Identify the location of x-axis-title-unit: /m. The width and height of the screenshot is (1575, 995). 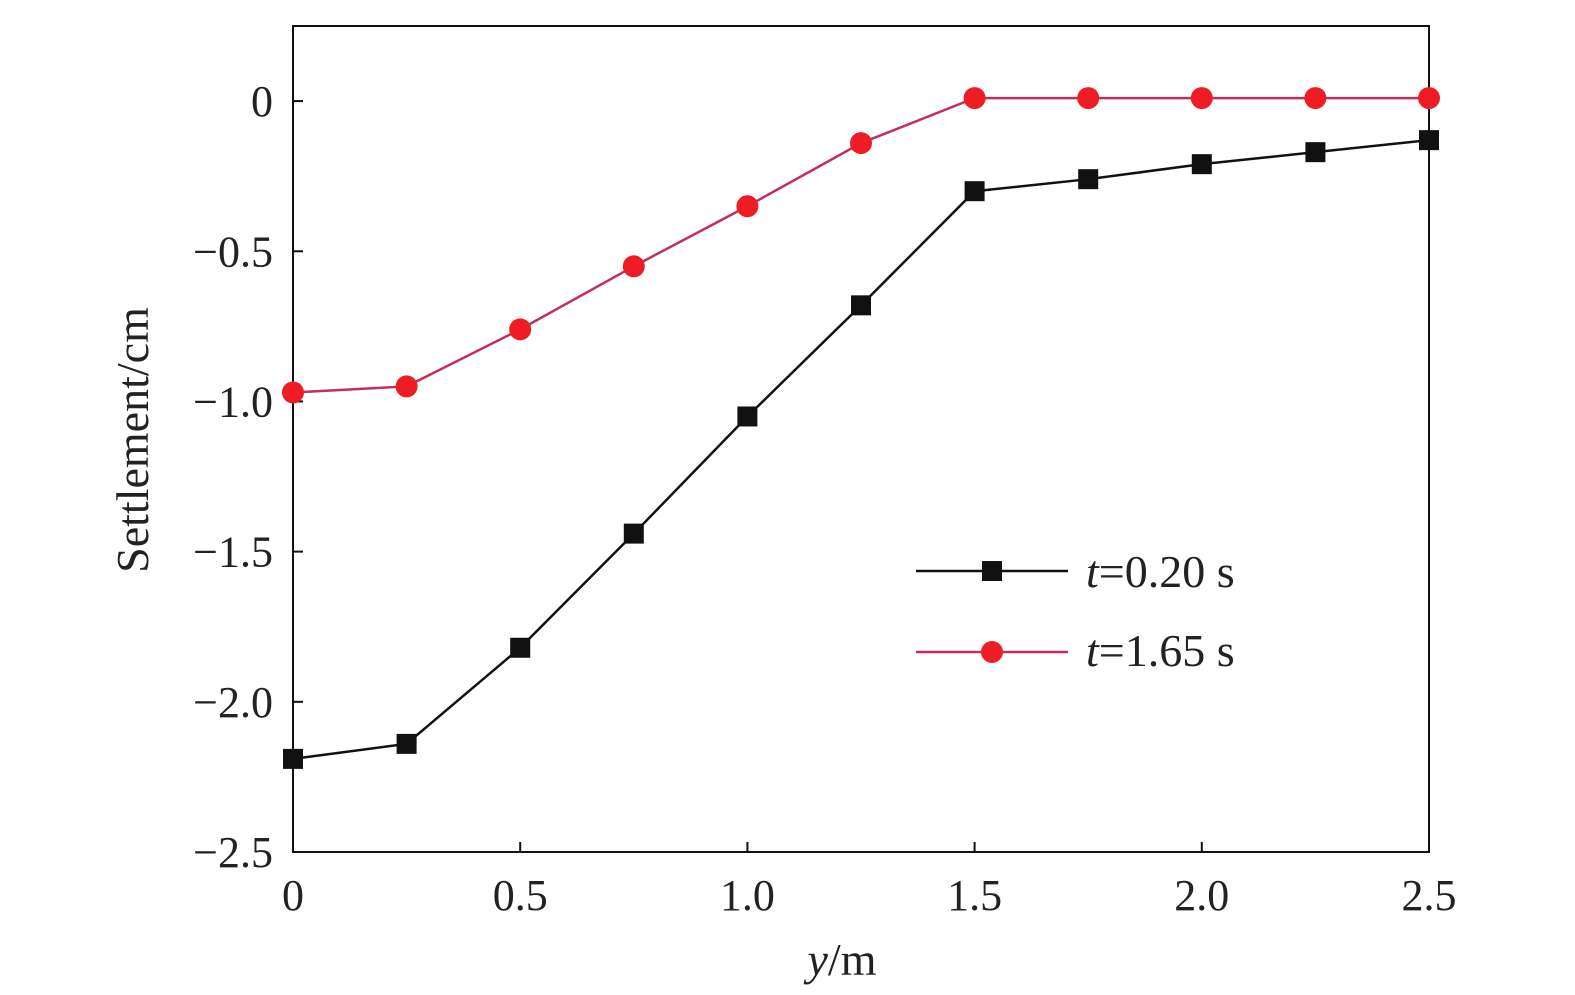
(852, 959).